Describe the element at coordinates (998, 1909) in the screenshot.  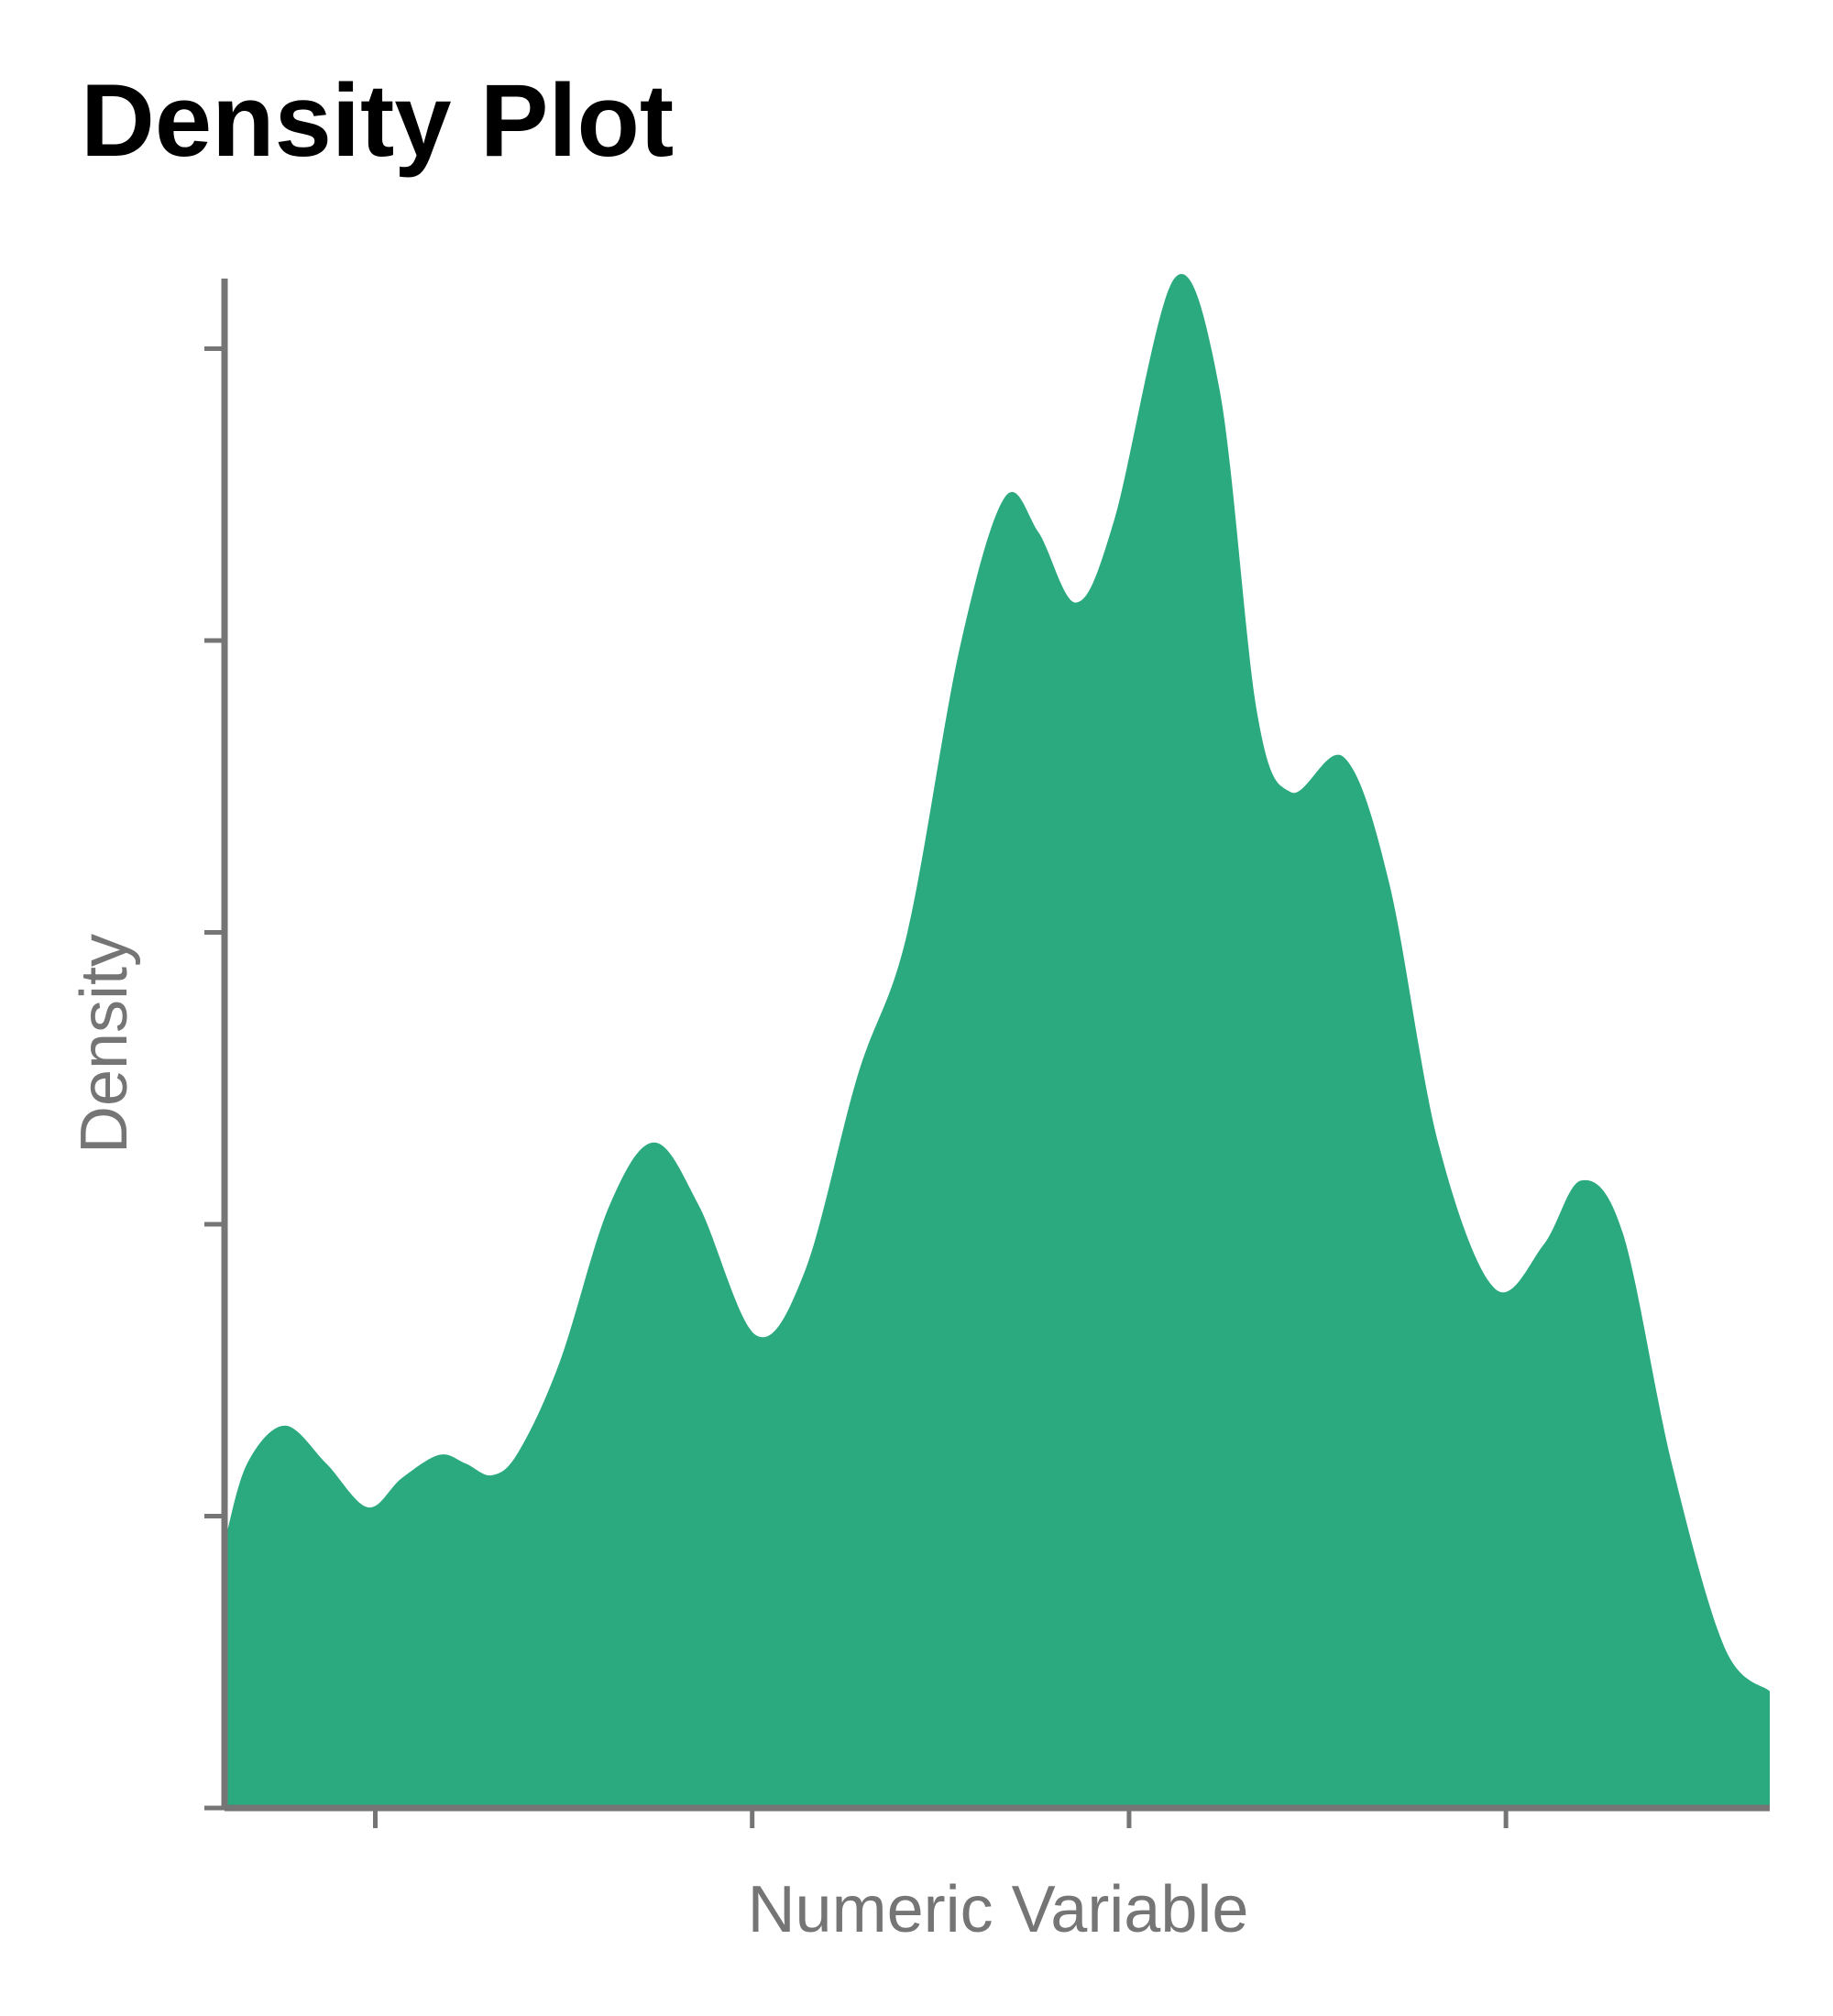
I see `x-axis-label: Numeric Variable` at that location.